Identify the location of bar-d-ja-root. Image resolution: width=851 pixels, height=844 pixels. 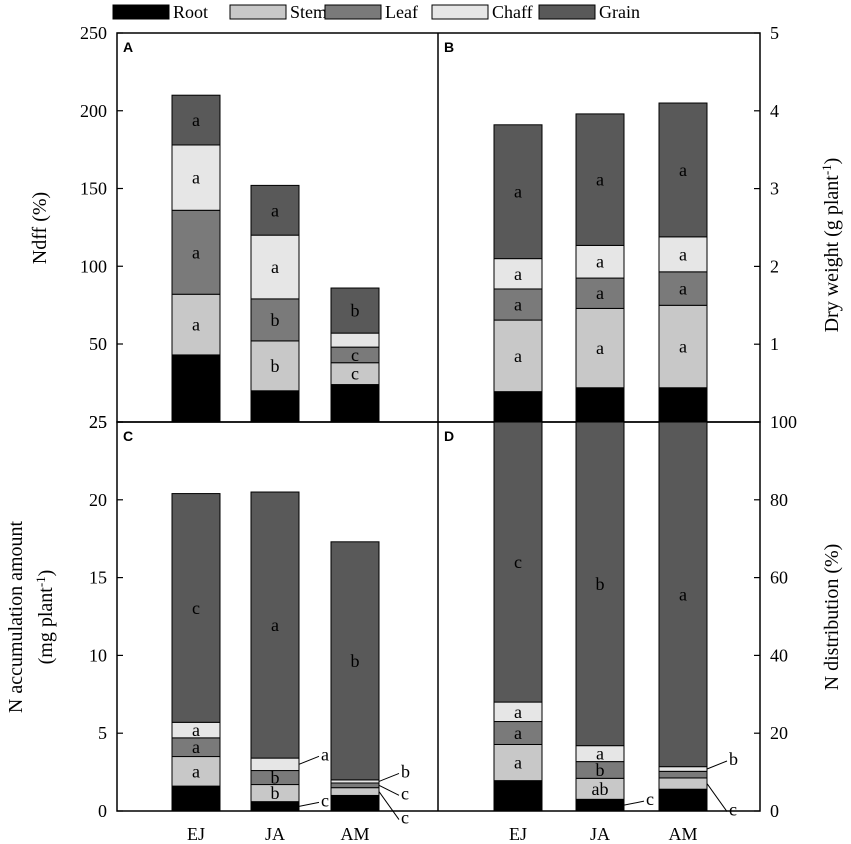
(600, 805).